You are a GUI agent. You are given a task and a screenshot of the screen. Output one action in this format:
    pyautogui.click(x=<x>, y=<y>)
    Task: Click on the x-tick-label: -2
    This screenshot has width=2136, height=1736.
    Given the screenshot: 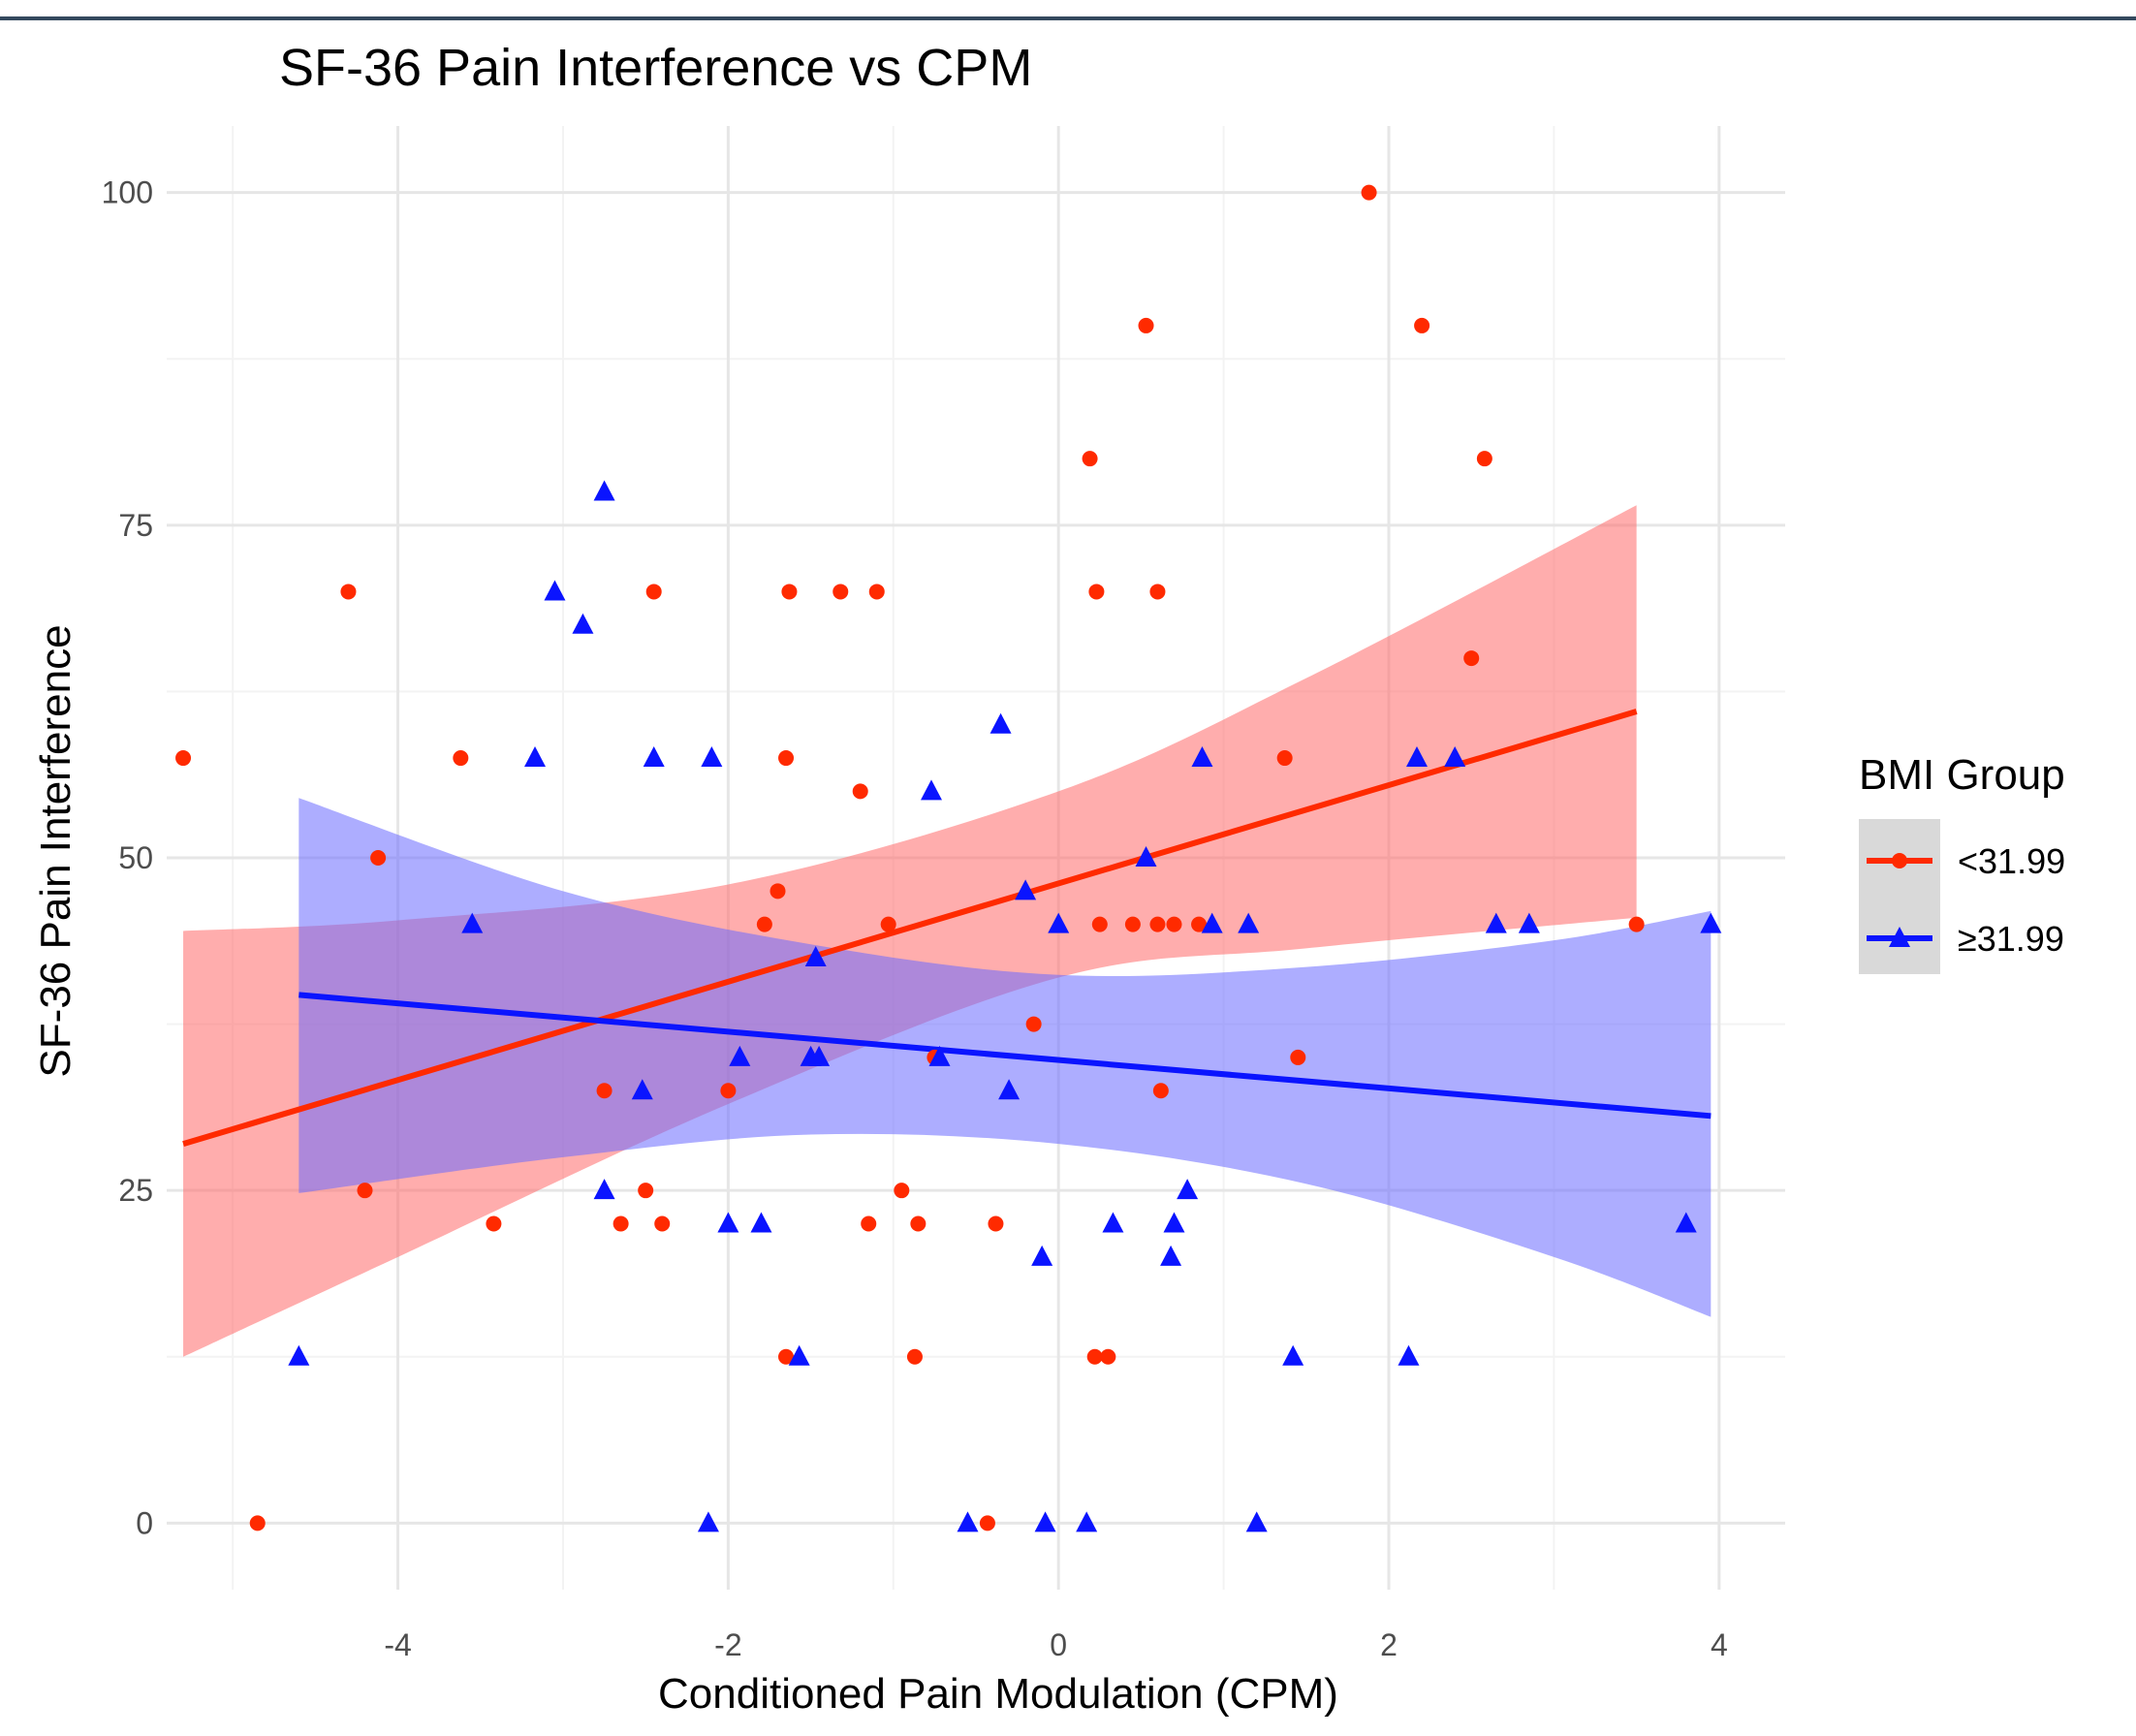 What is the action you would take?
    pyautogui.click(x=727, y=1644)
    